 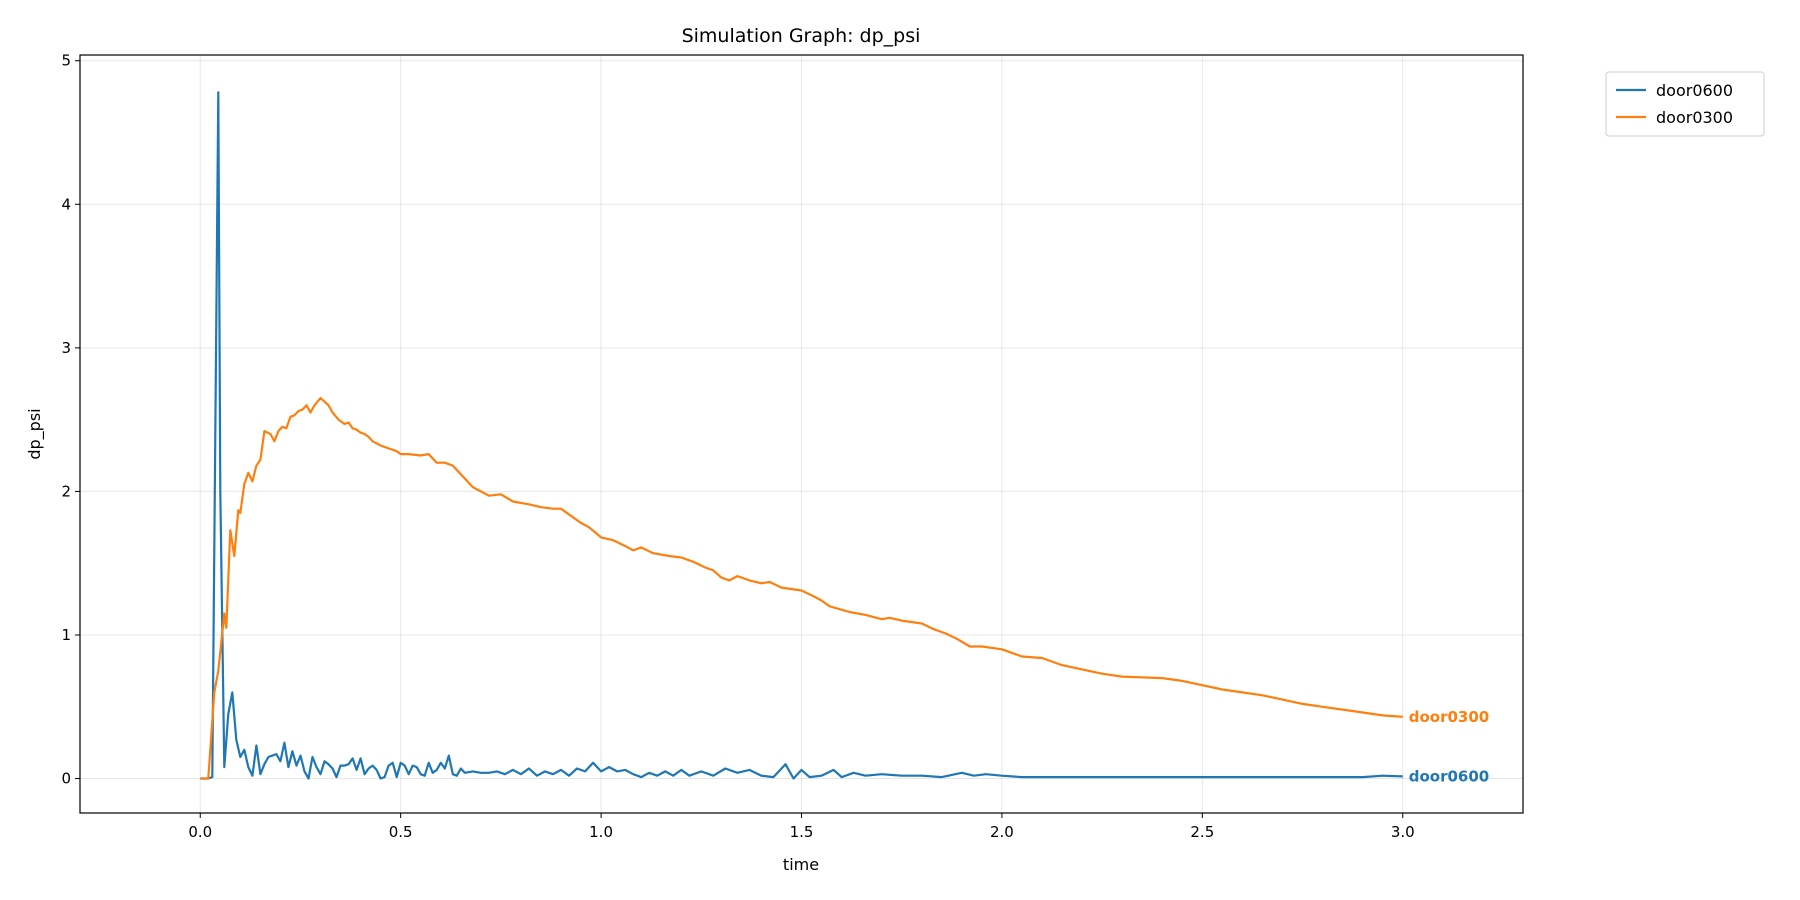 What do you see at coordinates (801, 36) in the screenshot?
I see `chart-title: Simulation Graph: dp_psi` at bounding box center [801, 36].